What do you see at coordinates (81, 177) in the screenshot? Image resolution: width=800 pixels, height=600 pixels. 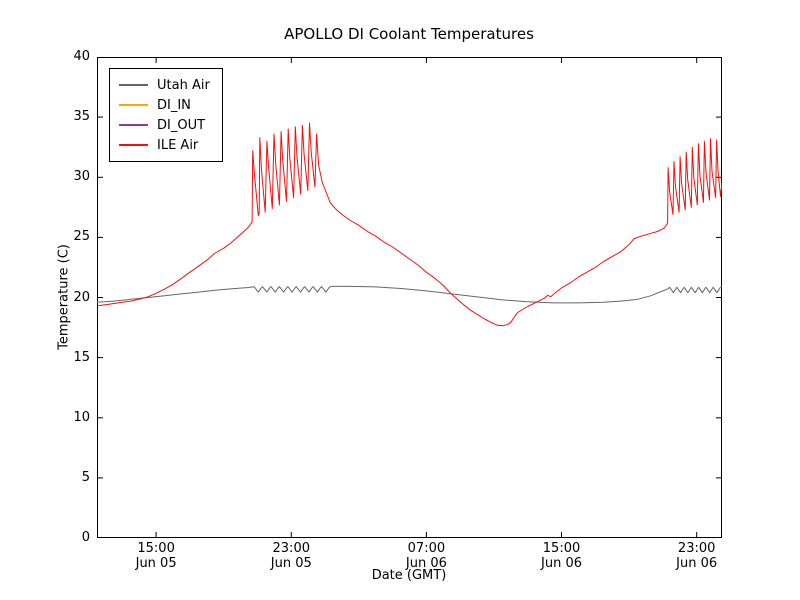 I see `y-tick-label: 30` at bounding box center [81, 177].